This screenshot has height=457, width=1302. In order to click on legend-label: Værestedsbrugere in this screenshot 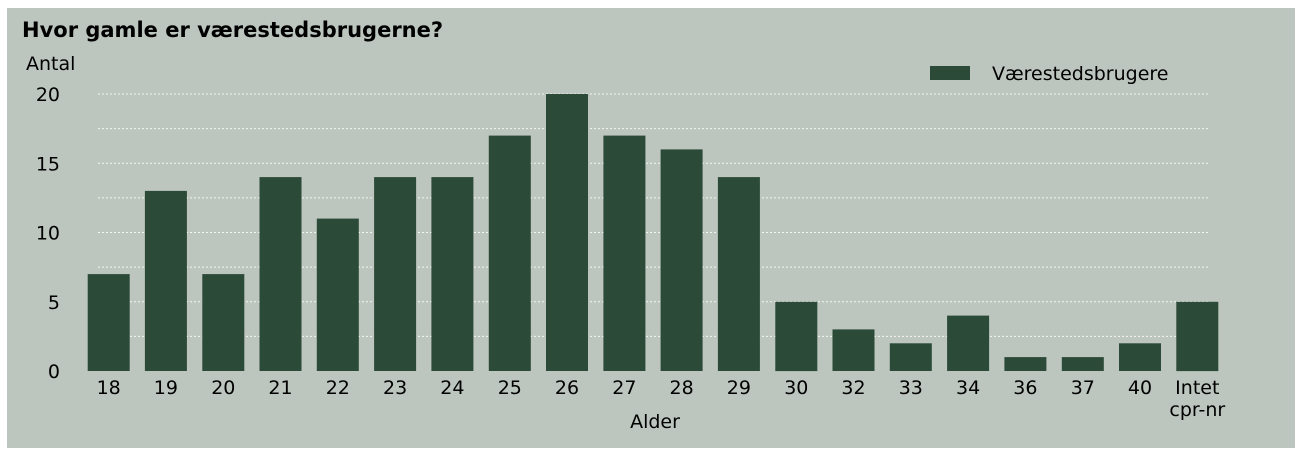, I will do `click(1080, 74)`.